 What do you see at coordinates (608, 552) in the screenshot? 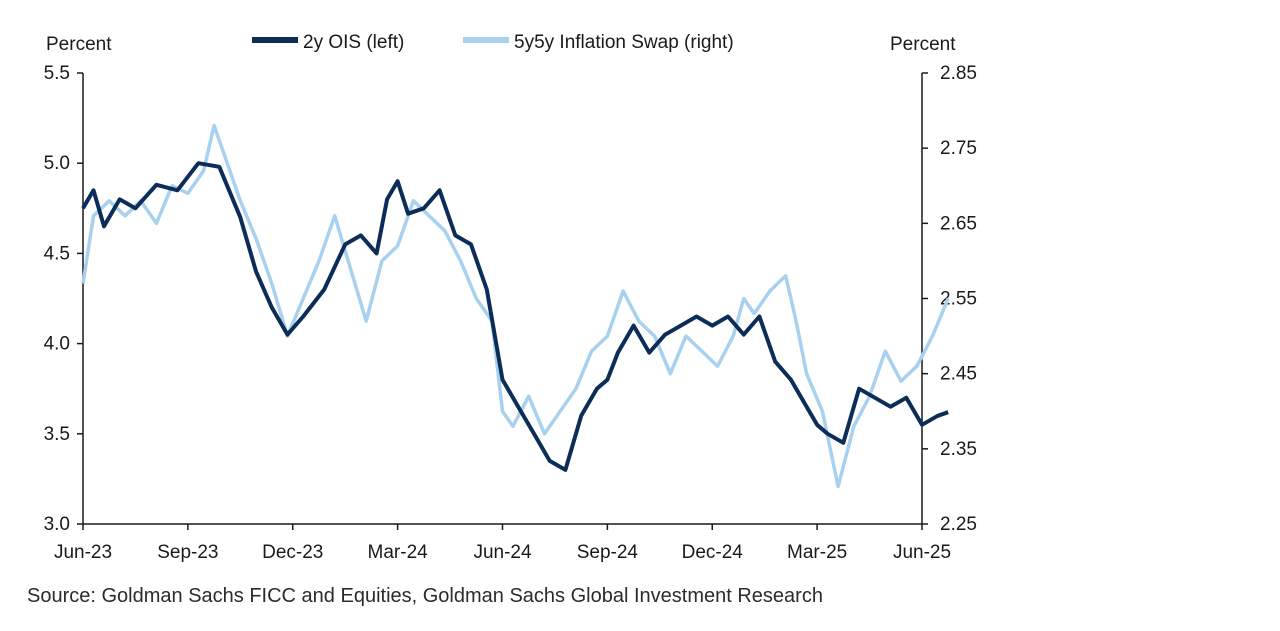
I see `x-tick-label: Sep-24` at bounding box center [608, 552].